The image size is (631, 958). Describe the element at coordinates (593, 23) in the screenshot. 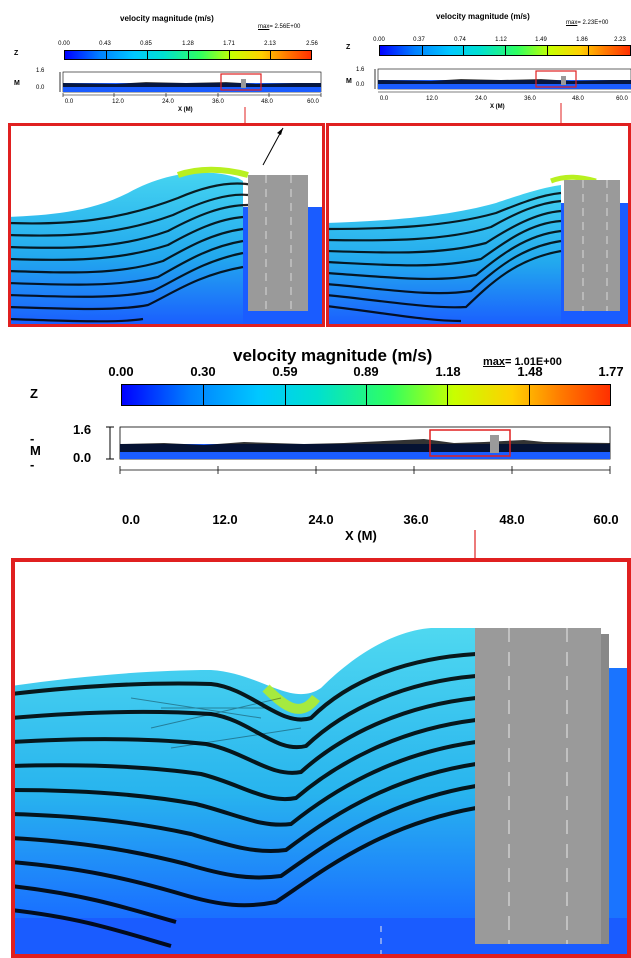

I see `max-text: = 2.23E+00` at that location.